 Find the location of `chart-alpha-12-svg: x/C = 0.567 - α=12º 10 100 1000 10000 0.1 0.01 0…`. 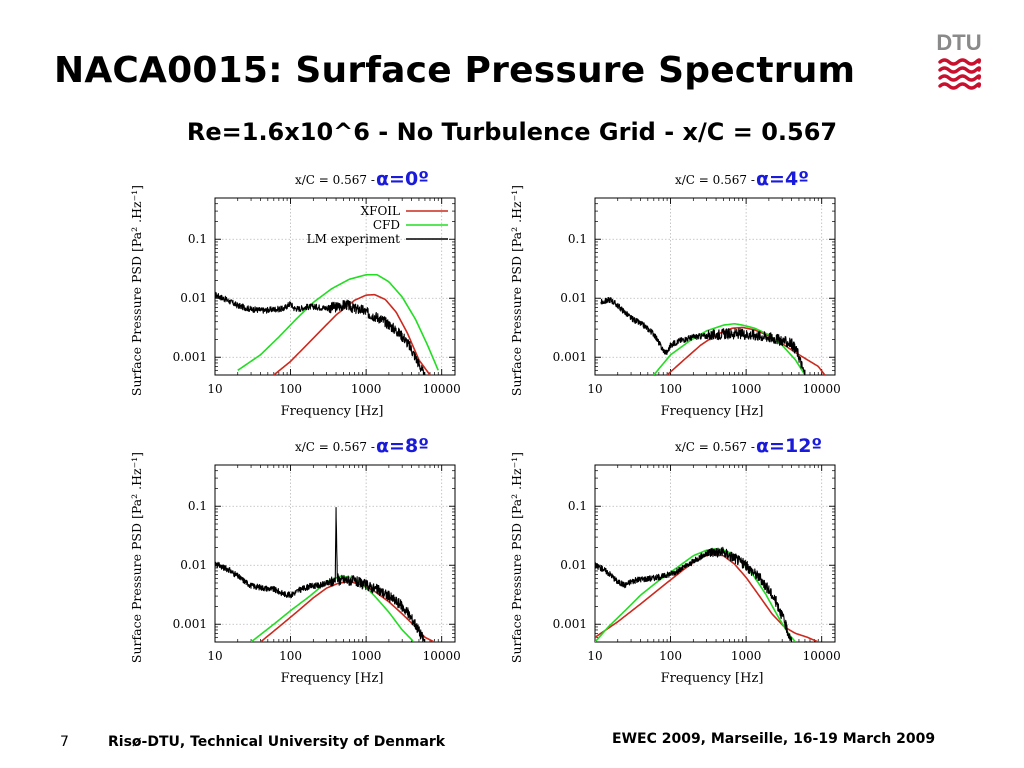

chart-alpha-12-svg: x/C = 0.567 - α=12º 10 100 1000 10000 0.1 0.01 0… is located at coordinates (675, 560).